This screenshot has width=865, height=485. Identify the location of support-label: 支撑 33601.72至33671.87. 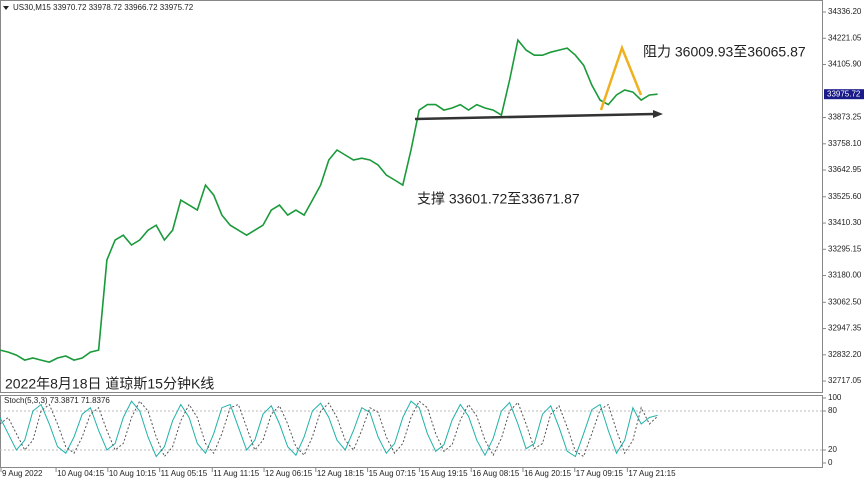
(498, 199).